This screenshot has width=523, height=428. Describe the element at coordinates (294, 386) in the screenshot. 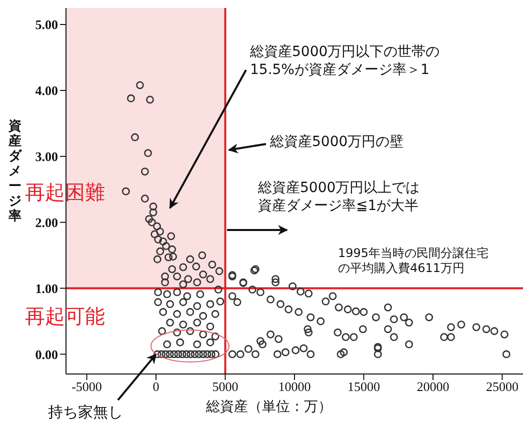

I see `x-tick-label: 10000` at that location.